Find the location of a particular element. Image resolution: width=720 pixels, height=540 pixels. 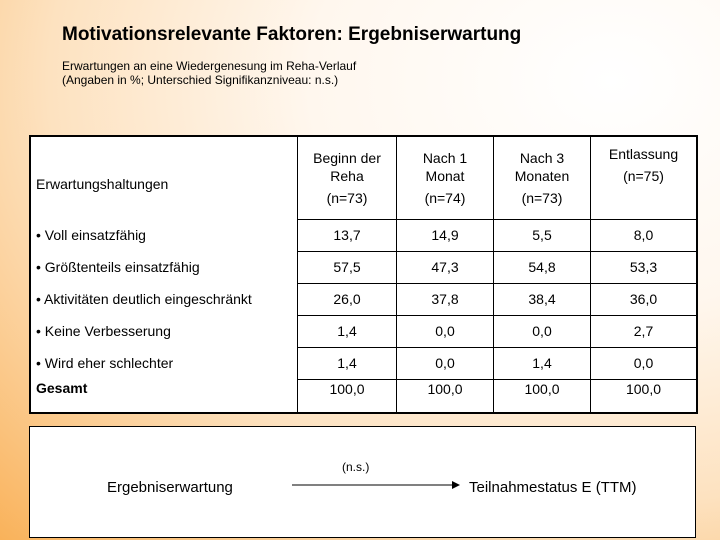

column-header: Beginn der Reha (n=73) is located at coordinates (347, 177).